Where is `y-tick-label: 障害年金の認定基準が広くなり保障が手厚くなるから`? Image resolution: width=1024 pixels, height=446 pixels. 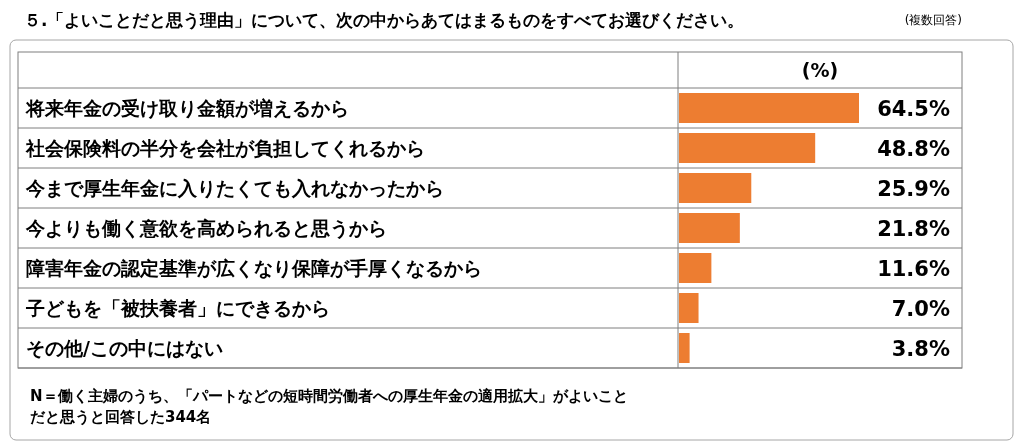 y-tick-label: 障害年金の認定基準が広くなり保障が手厚くなるから is located at coordinates (254, 268).